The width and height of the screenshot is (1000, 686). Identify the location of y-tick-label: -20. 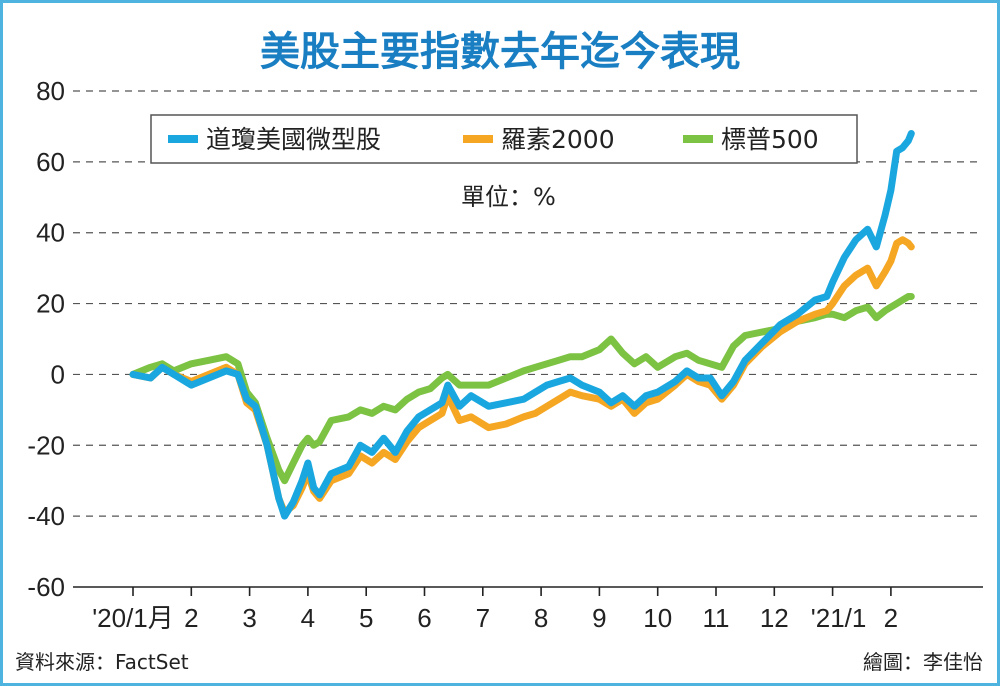
(46, 445).